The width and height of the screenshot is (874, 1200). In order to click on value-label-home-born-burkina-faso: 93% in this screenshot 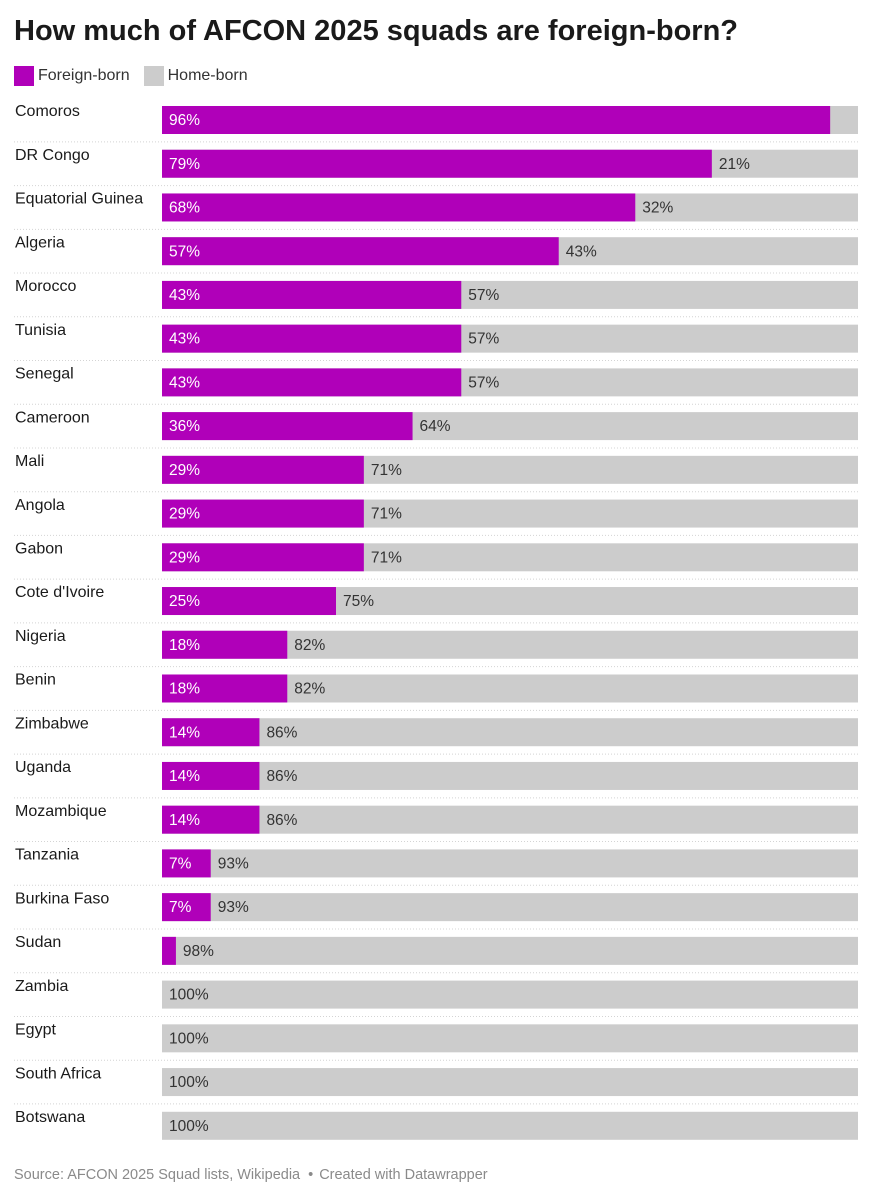, I will do `click(233, 907)`.